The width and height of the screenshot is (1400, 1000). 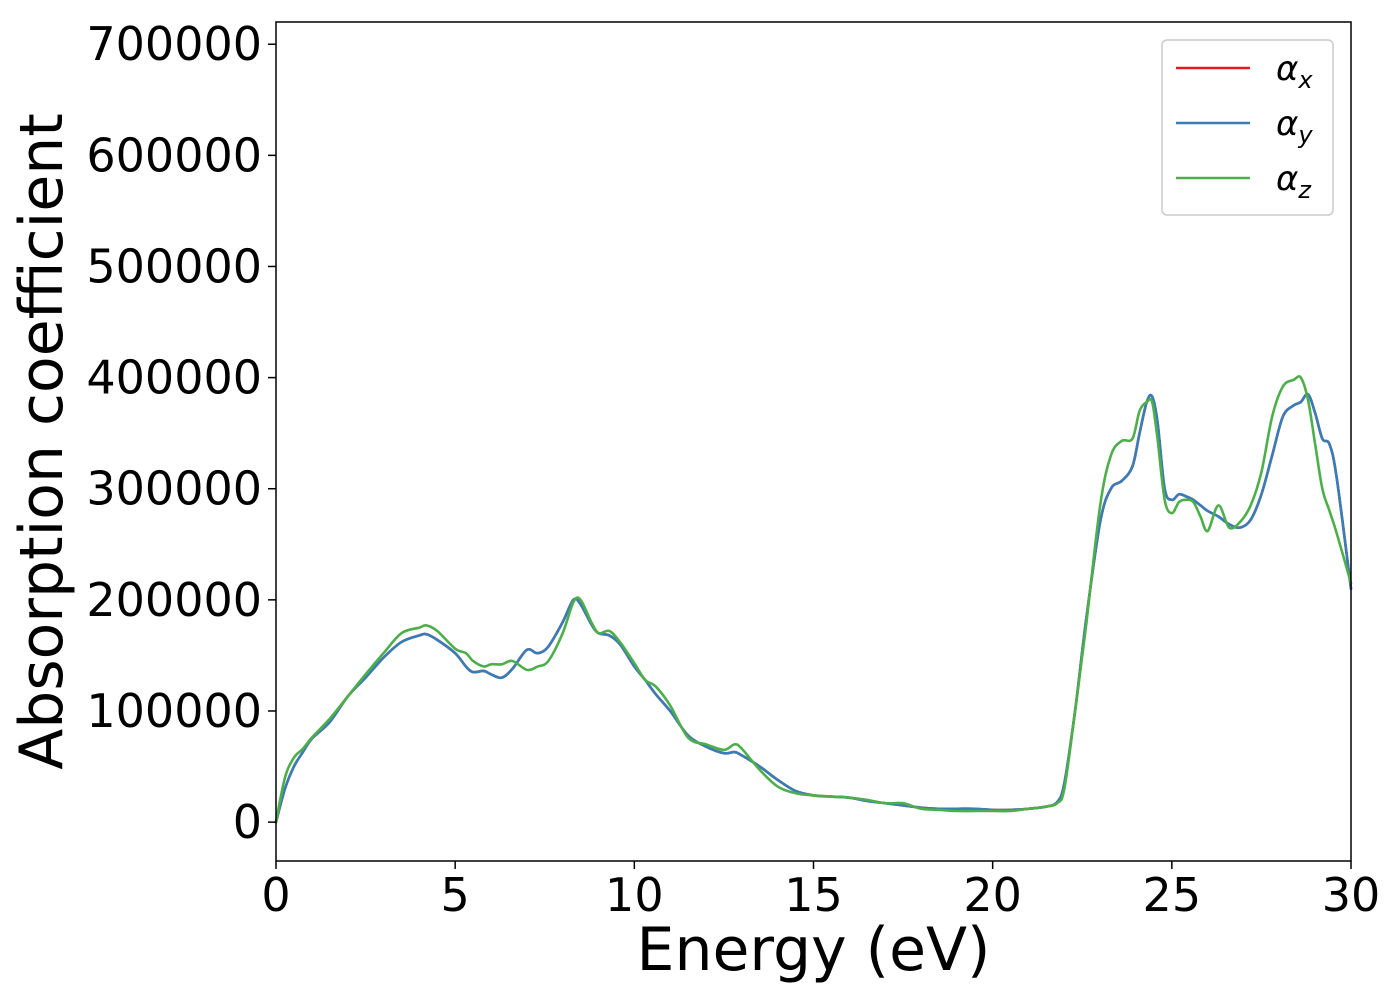 What do you see at coordinates (1304, 190) in the screenshot?
I see `legend-subscript: z` at bounding box center [1304, 190].